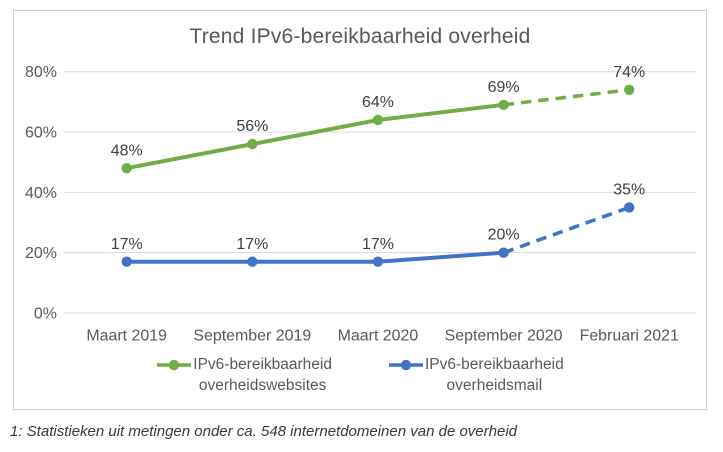 Image resolution: width=723 pixels, height=452 pixels. I want to click on x-tick-label: September 2019, so click(252, 335).